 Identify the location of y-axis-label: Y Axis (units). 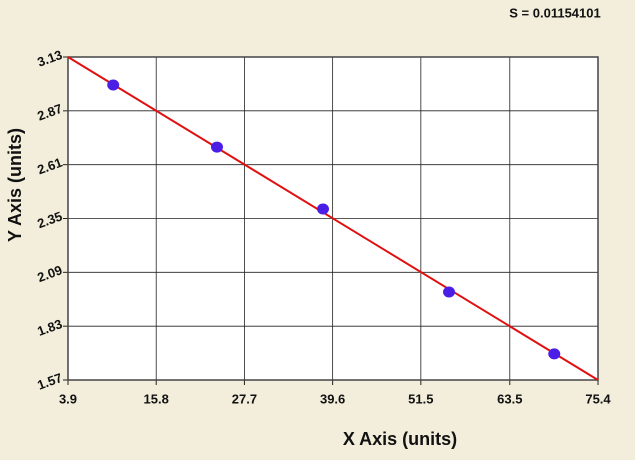
(15, 185).